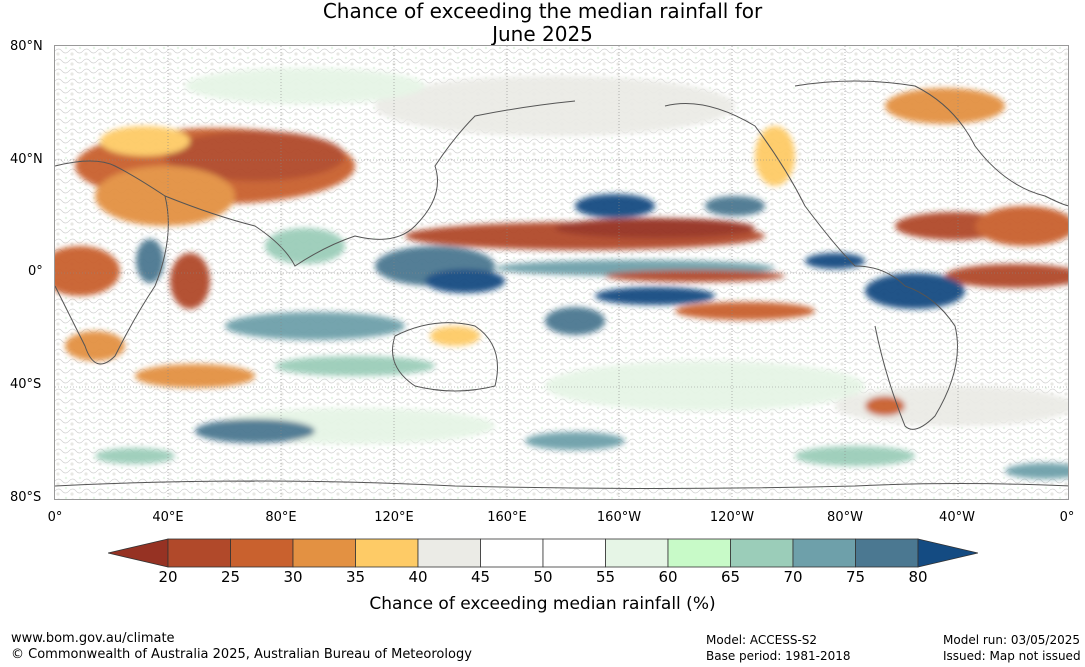 Image resolution: width=1085 pixels, height=667 pixels. I want to click on colorbar-tick-label: 80, so click(918, 577).